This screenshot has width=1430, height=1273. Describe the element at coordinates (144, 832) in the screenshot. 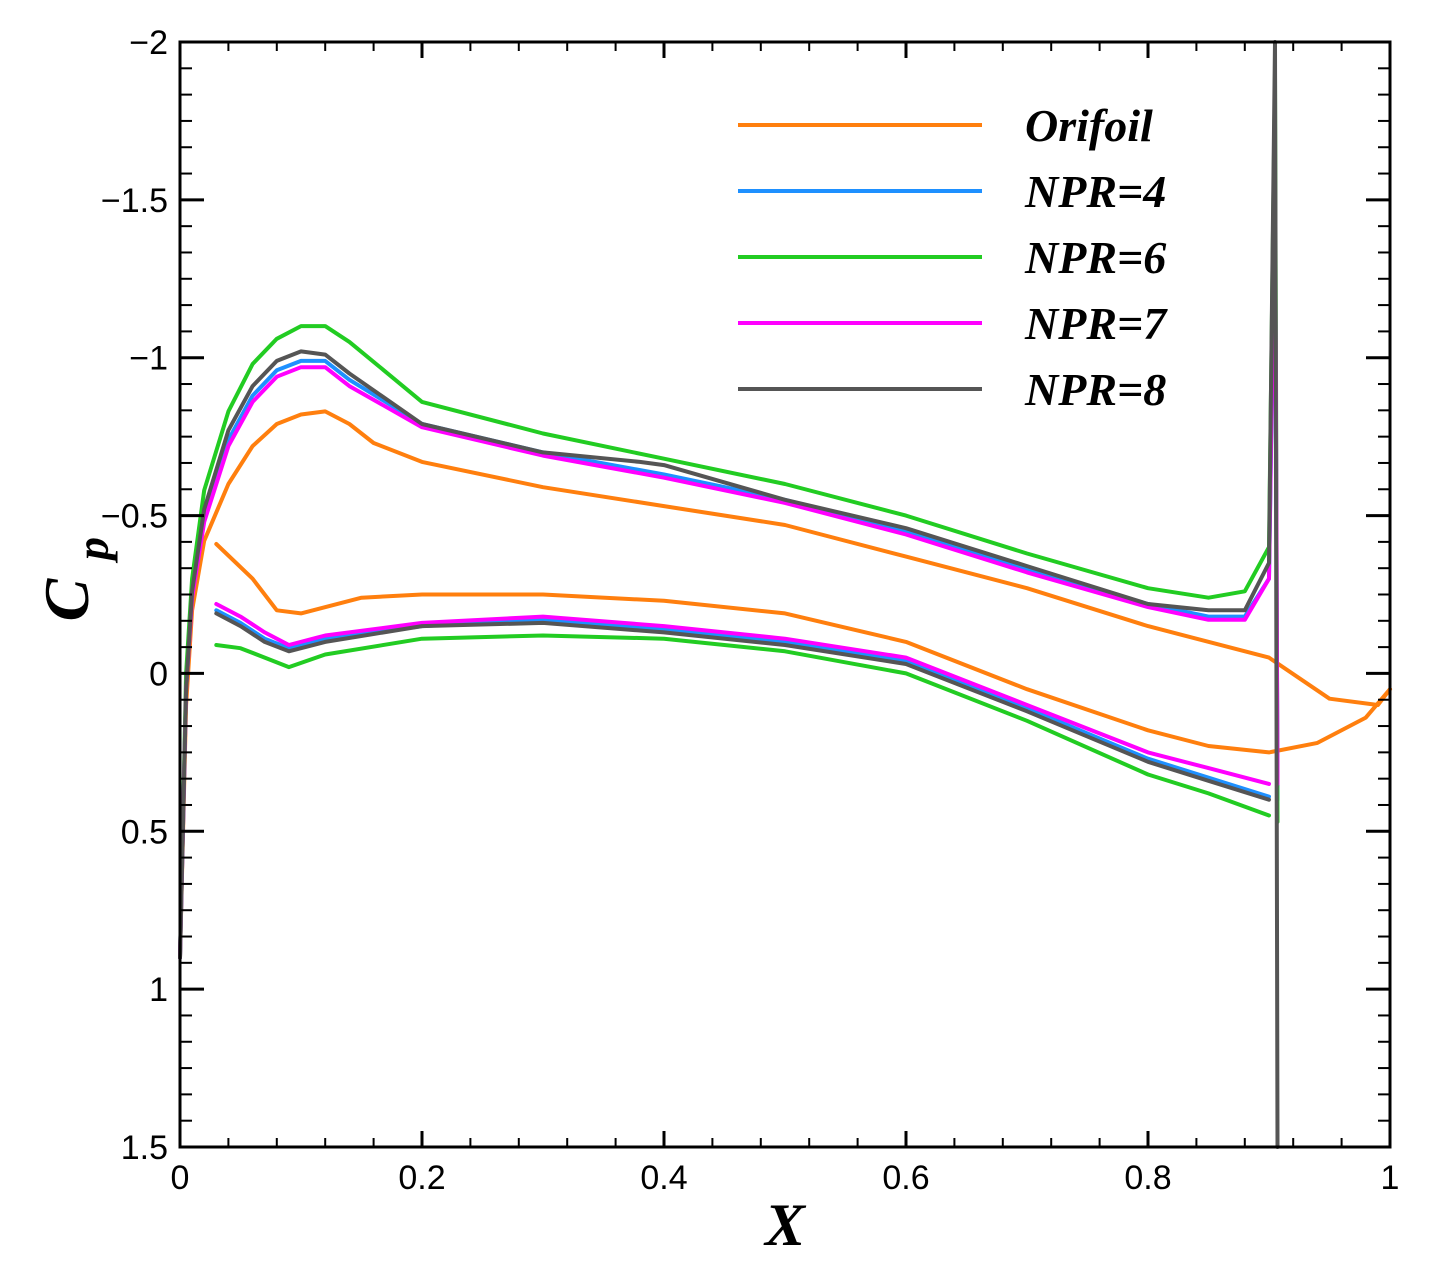

I see `y-tick-label: 0.5` at that location.